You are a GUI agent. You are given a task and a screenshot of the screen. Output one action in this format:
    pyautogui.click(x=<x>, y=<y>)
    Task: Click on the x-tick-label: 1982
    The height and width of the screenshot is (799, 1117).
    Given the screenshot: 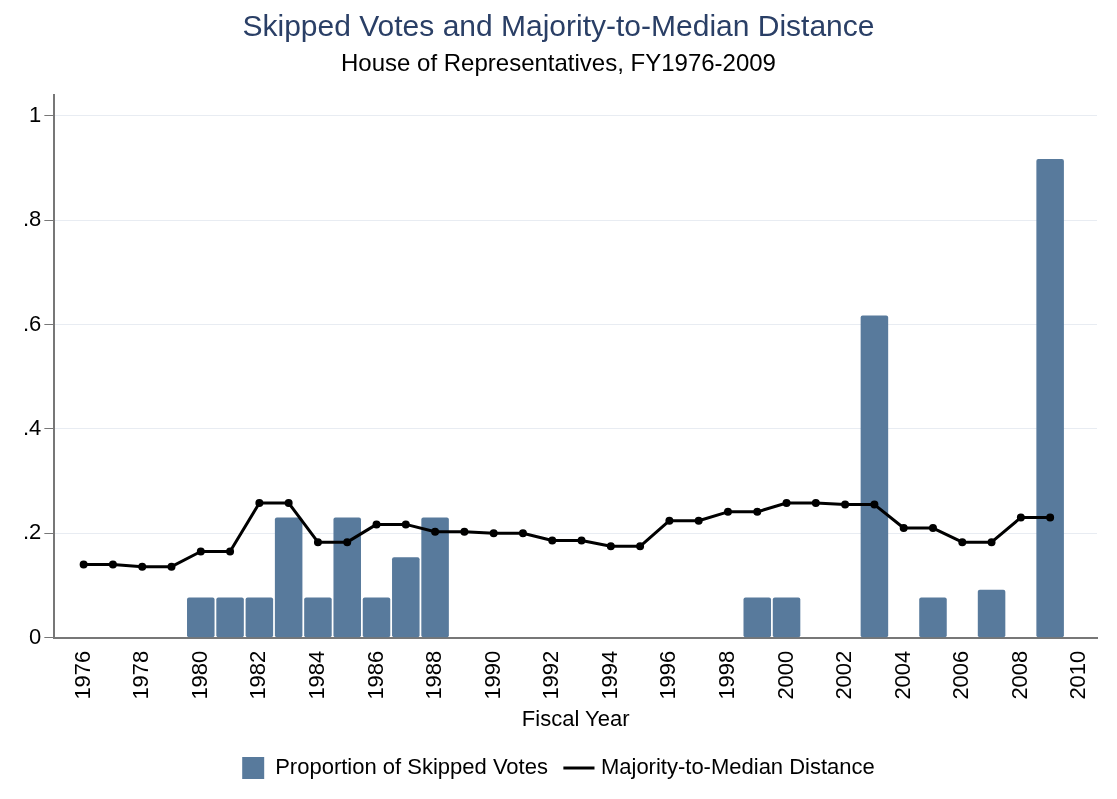 What is the action you would take?
    pyautogui.click(x=258, y=675)
    